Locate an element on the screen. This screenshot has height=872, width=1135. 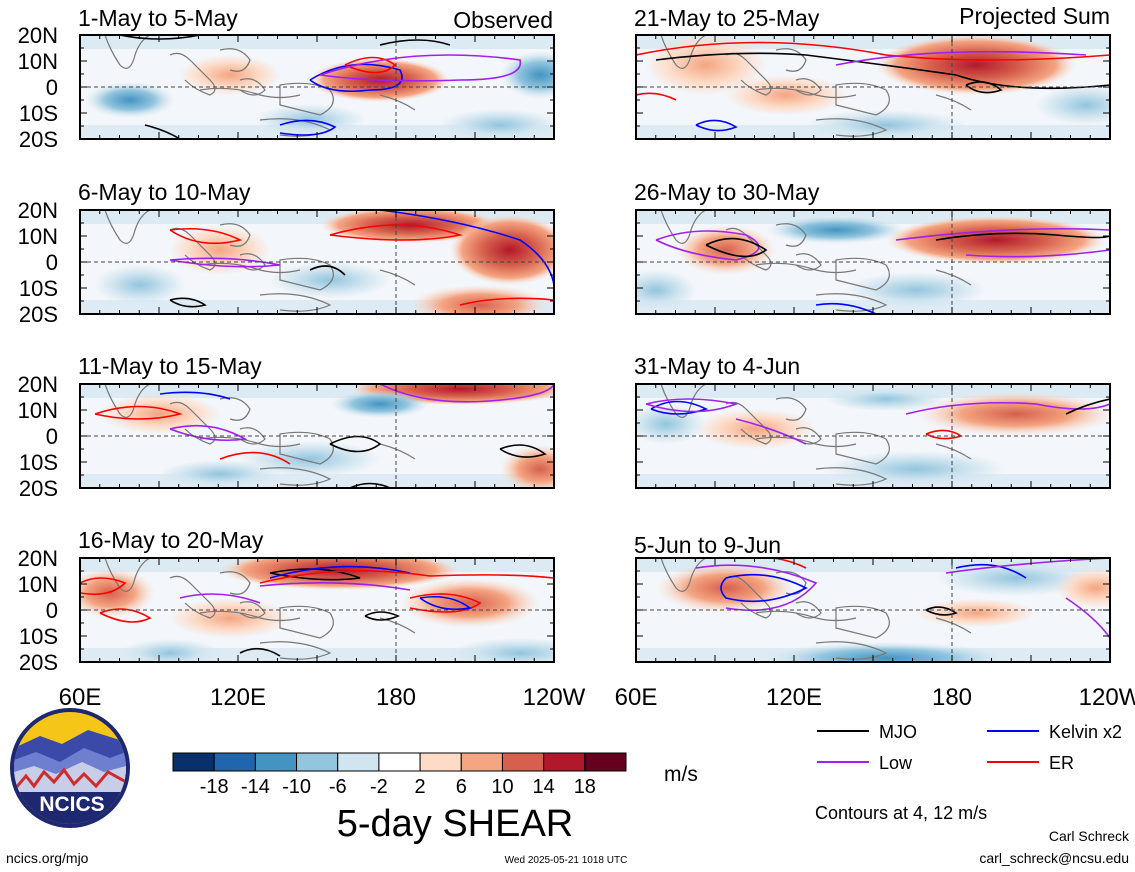
lat-tick-label: 0 is located at coordinates (52, 87).